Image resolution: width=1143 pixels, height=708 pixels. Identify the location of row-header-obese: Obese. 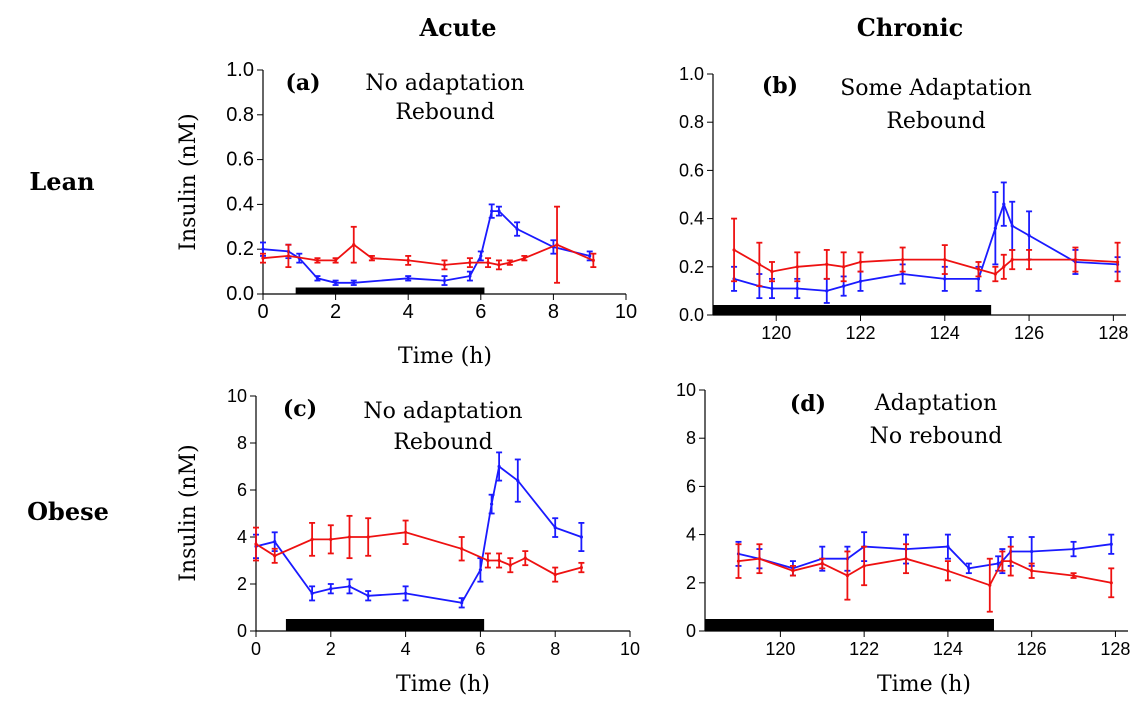
(68, 511).